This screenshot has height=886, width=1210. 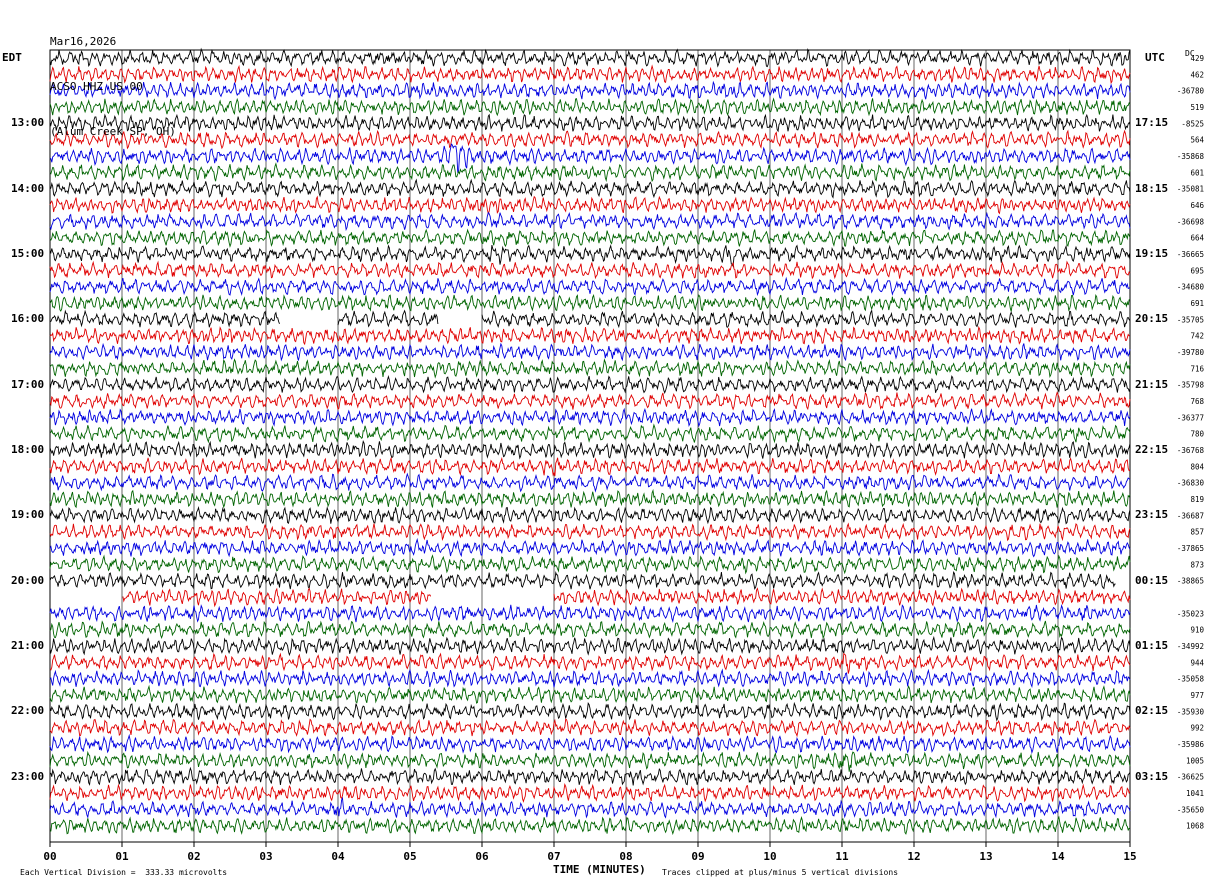 What do you see at coordinates (1190, 319) in the screenshot?
I see `dc-offset-label: -35705` at bounding box center [1190, 319].